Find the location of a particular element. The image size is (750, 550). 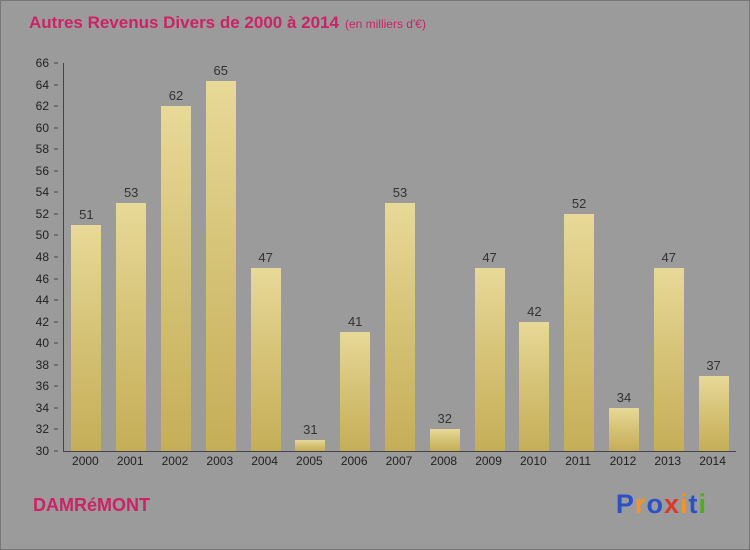

bar-slot: 52 is located at coordinates (579, 257).